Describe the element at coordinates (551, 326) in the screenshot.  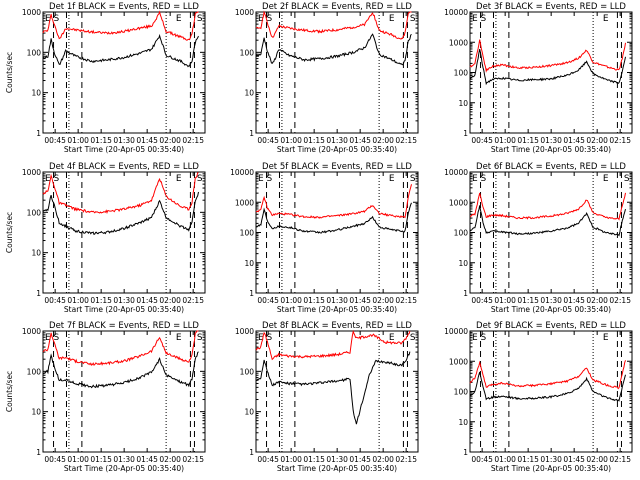
I see `panel-title: Det 9f BLACK = Events, RED = LLD` at that location.